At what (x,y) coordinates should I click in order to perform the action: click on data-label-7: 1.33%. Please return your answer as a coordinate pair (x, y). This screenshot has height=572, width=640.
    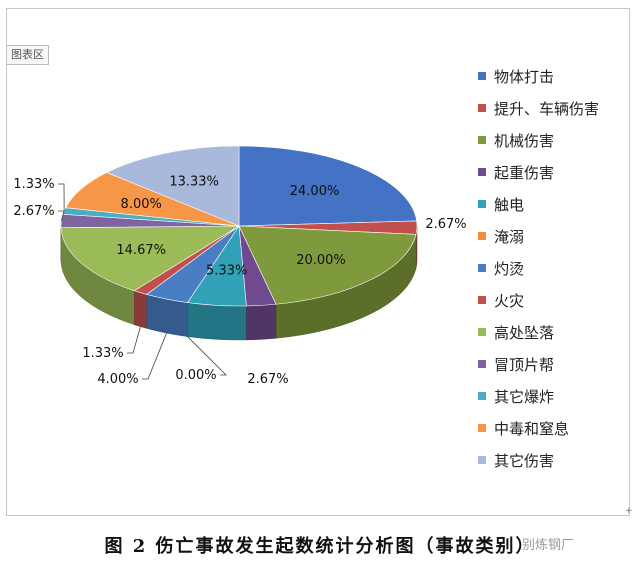
    Looking at the image, I should click on (102, 353).